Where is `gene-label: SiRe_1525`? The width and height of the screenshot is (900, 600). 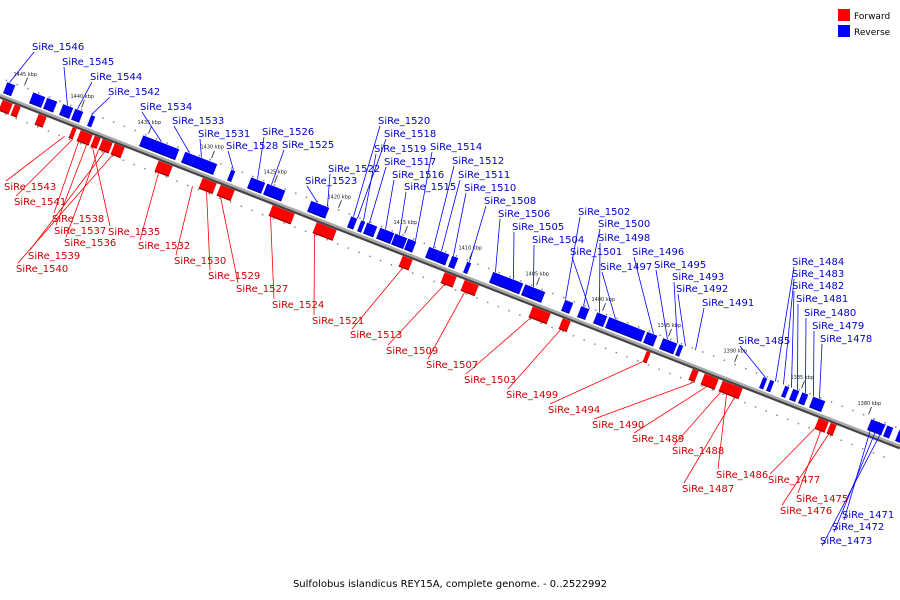 gene-label: SiRe_1525 is located at coordinates (308, 145).